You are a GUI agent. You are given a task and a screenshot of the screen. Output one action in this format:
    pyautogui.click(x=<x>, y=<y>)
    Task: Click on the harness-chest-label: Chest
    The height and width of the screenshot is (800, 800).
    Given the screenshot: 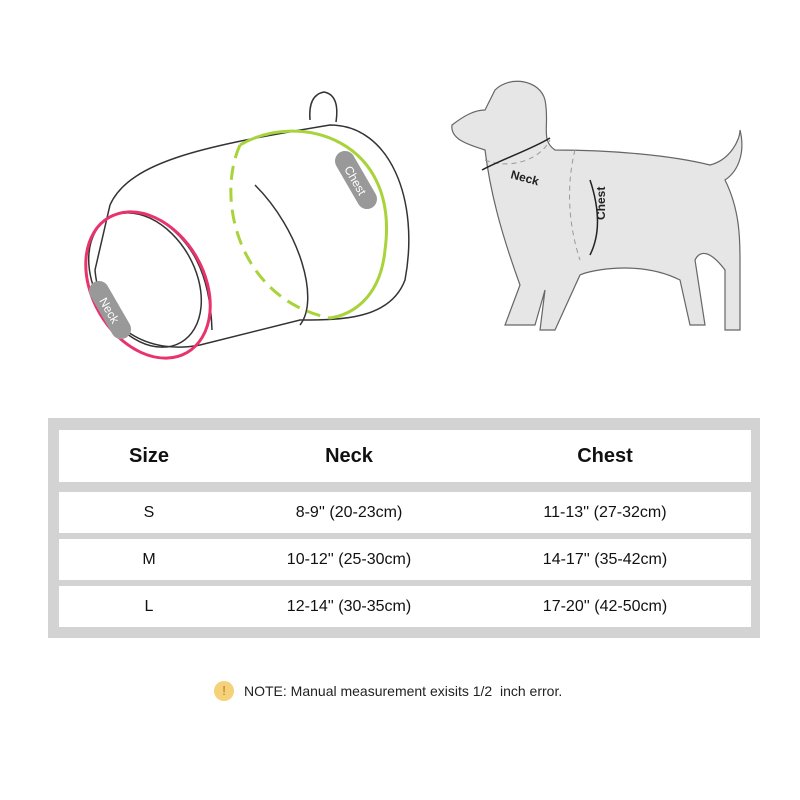 What is the action you would take?
    pyautogui.click(x=356, y=180)
    